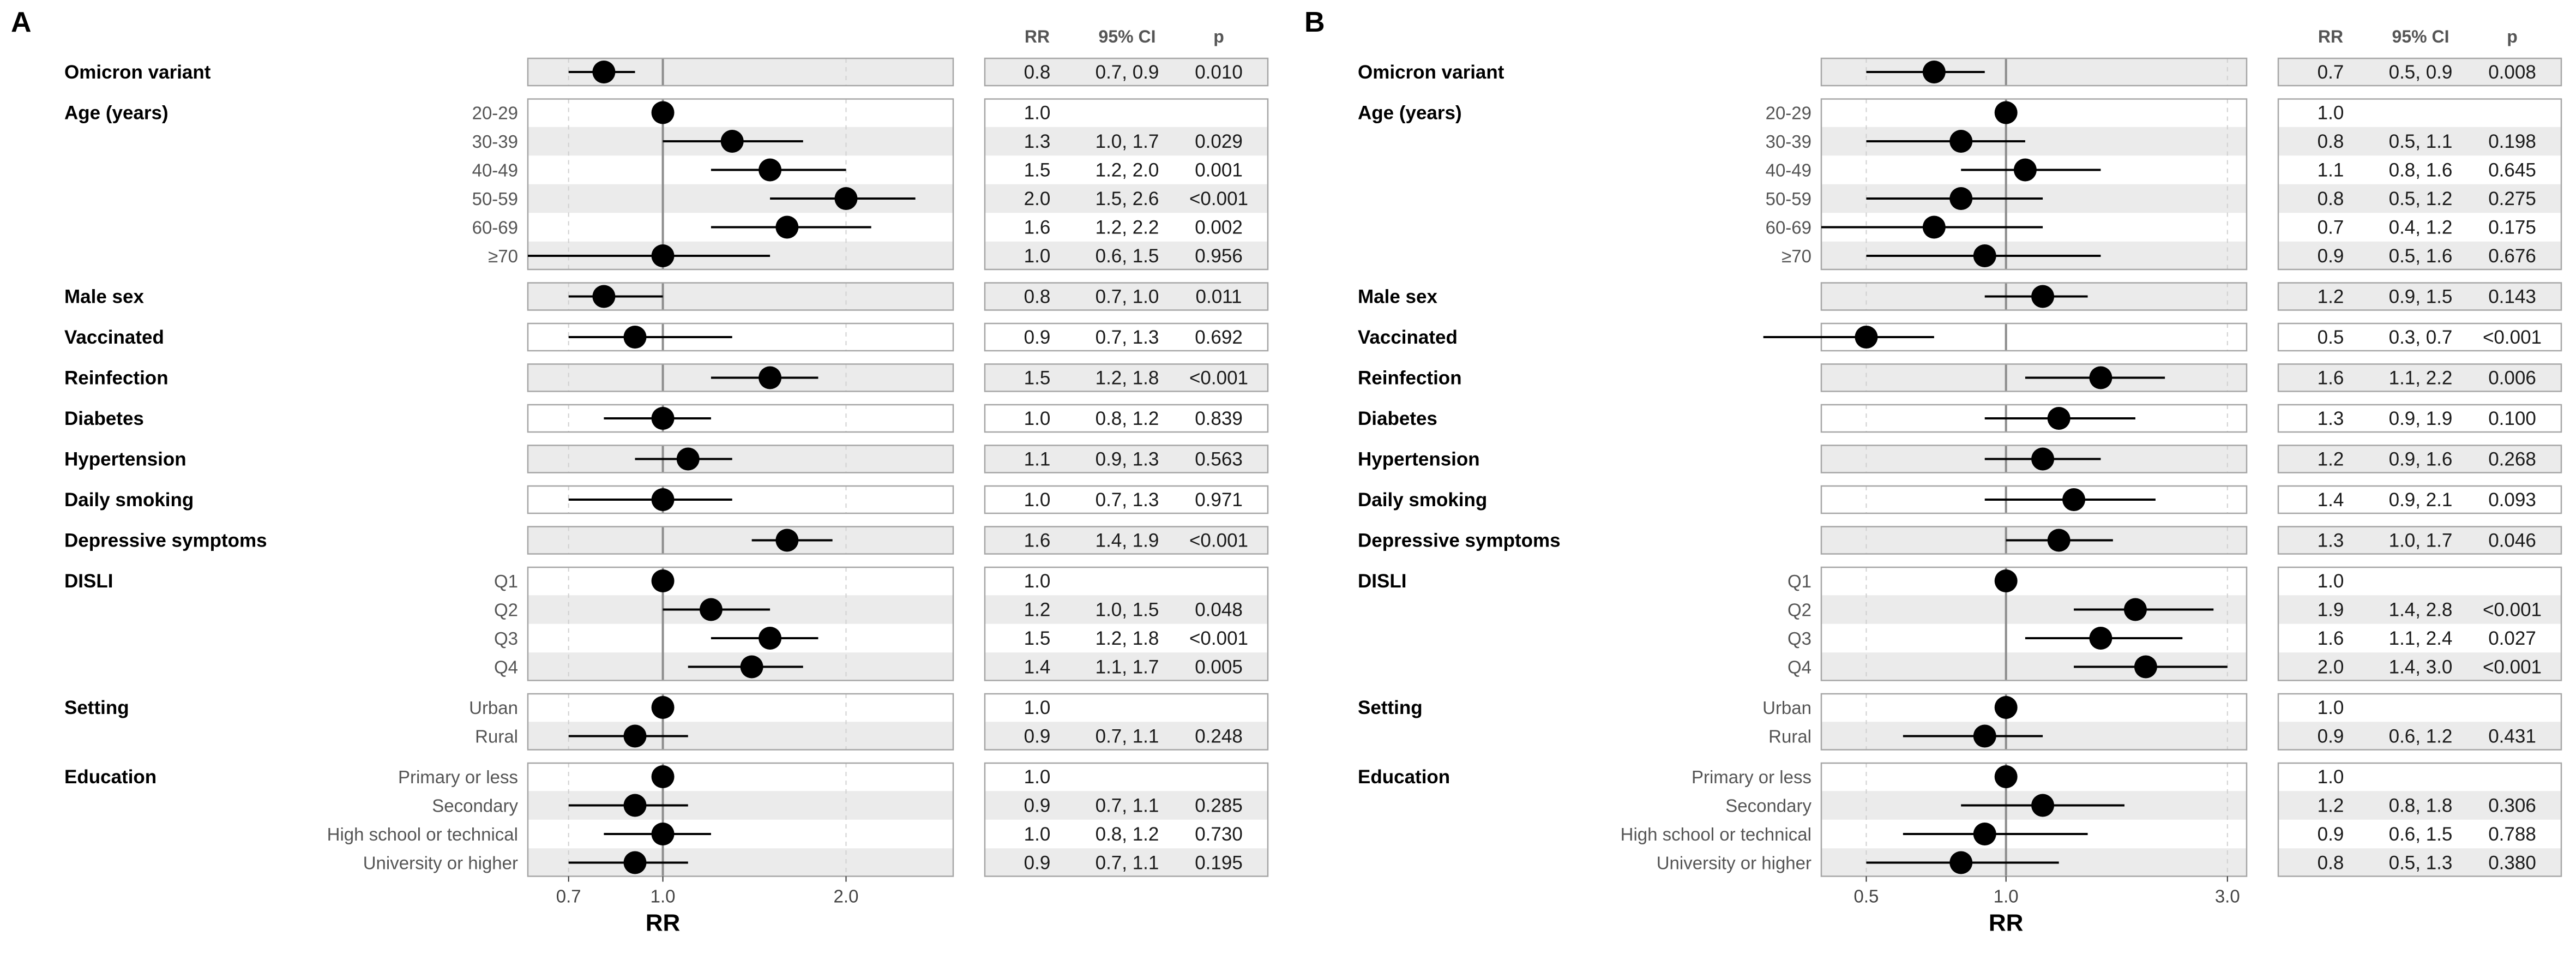 The width and height of the screenshot is (2576, 966). I want to click on row-sublabel: Q4, so click(506, 667).